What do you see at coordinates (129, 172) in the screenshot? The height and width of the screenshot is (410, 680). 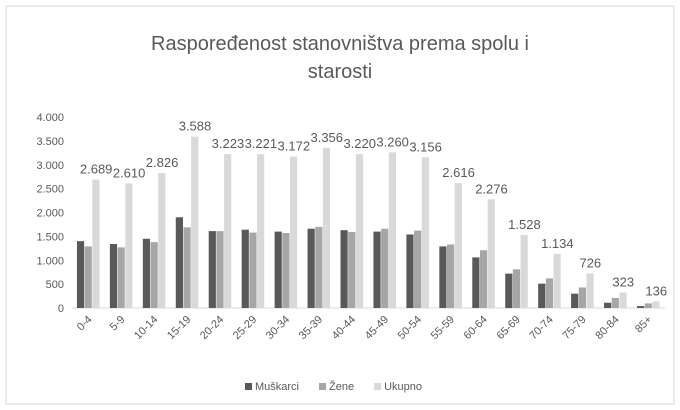 I see `data-label: 2.610` at bounding box center [129, 172].